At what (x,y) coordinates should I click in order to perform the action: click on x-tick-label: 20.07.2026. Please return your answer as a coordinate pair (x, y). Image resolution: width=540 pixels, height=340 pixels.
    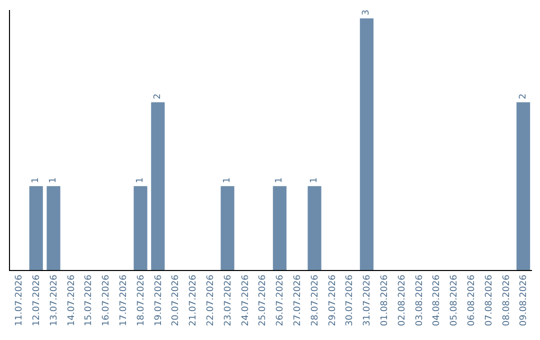
    Looking at the image, I should click on (176, 300).